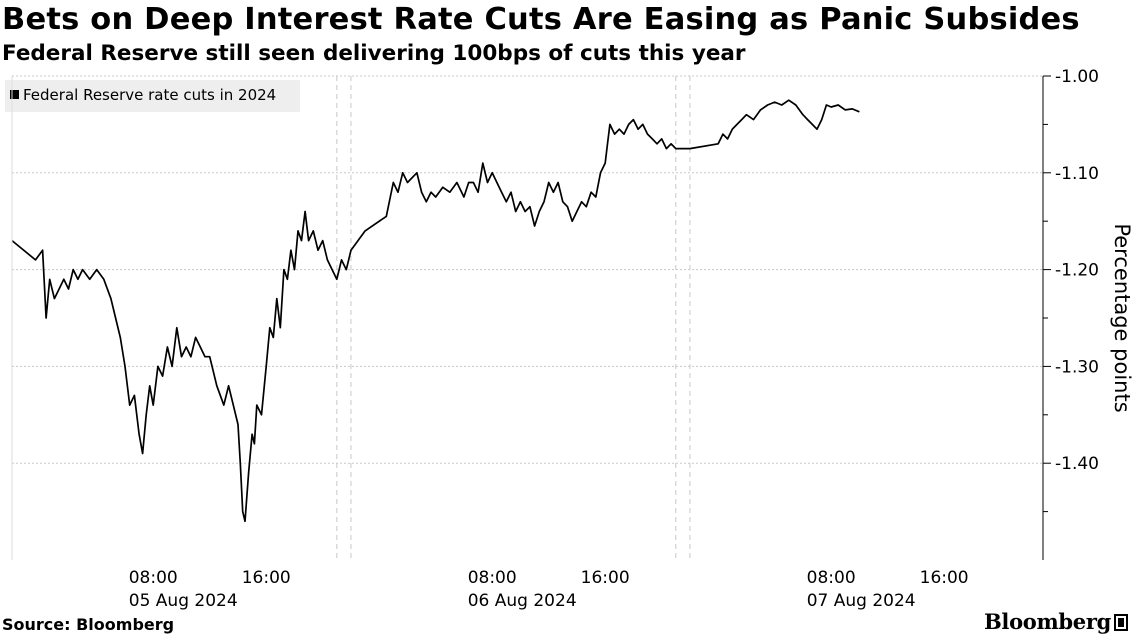 The width and height of the screenshot is (1136, 636). I want to click on y-tick-label: -1.00, so click(1077, 77).